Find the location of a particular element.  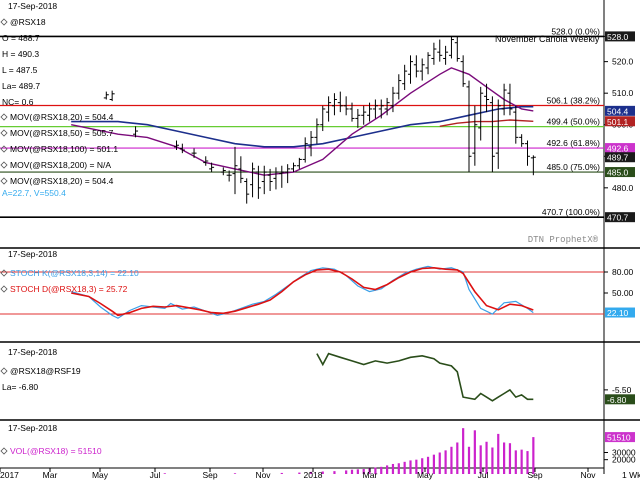

stoch-y-tick-label: 80.00 is located at coordinates (623, 272).